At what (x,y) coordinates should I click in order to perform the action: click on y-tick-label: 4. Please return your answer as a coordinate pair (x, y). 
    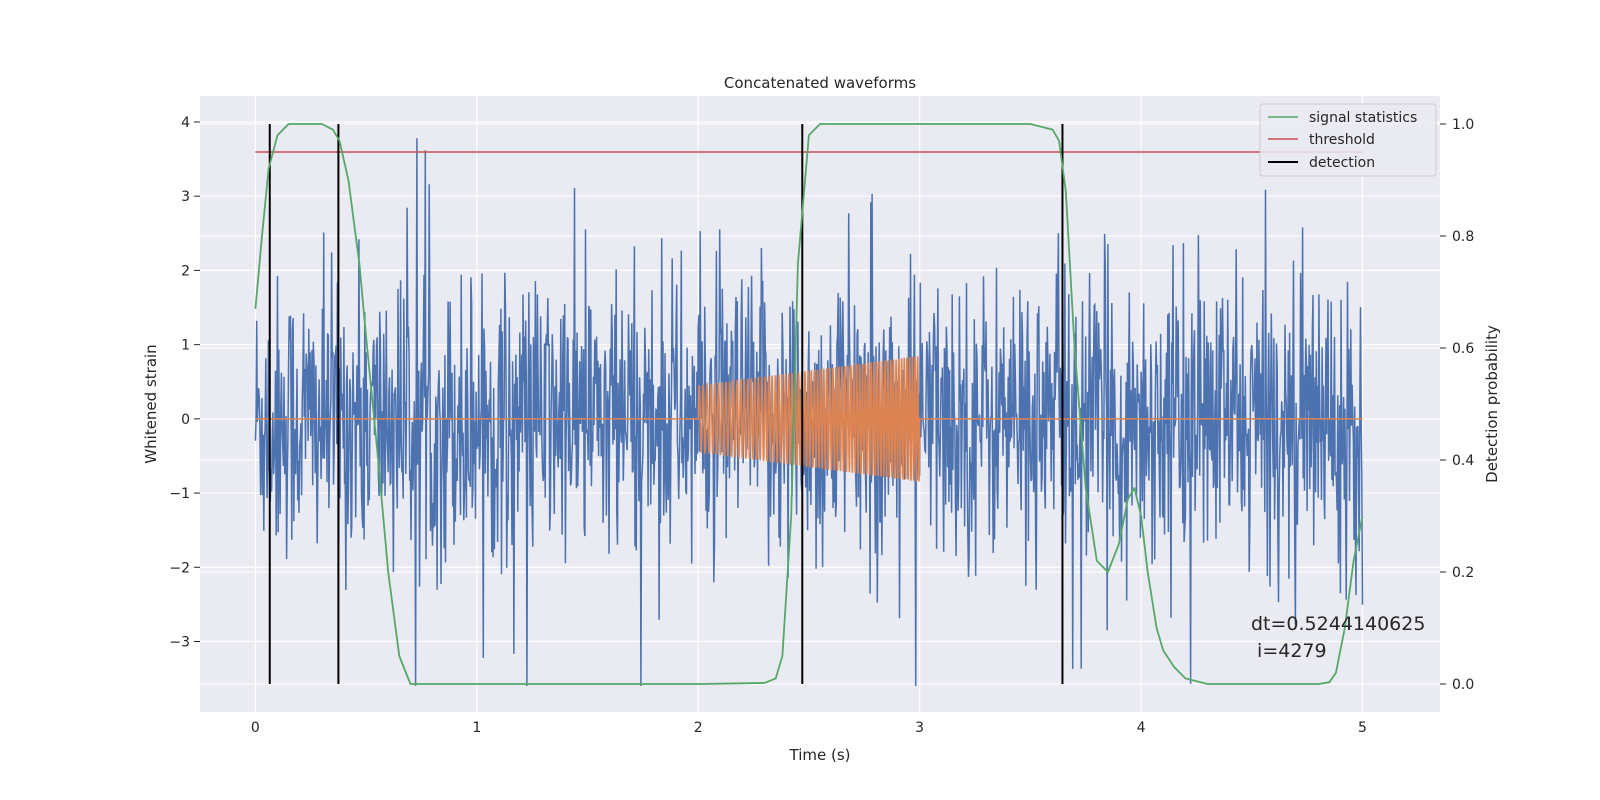
    Looking at the image, I should click on (185, 123).